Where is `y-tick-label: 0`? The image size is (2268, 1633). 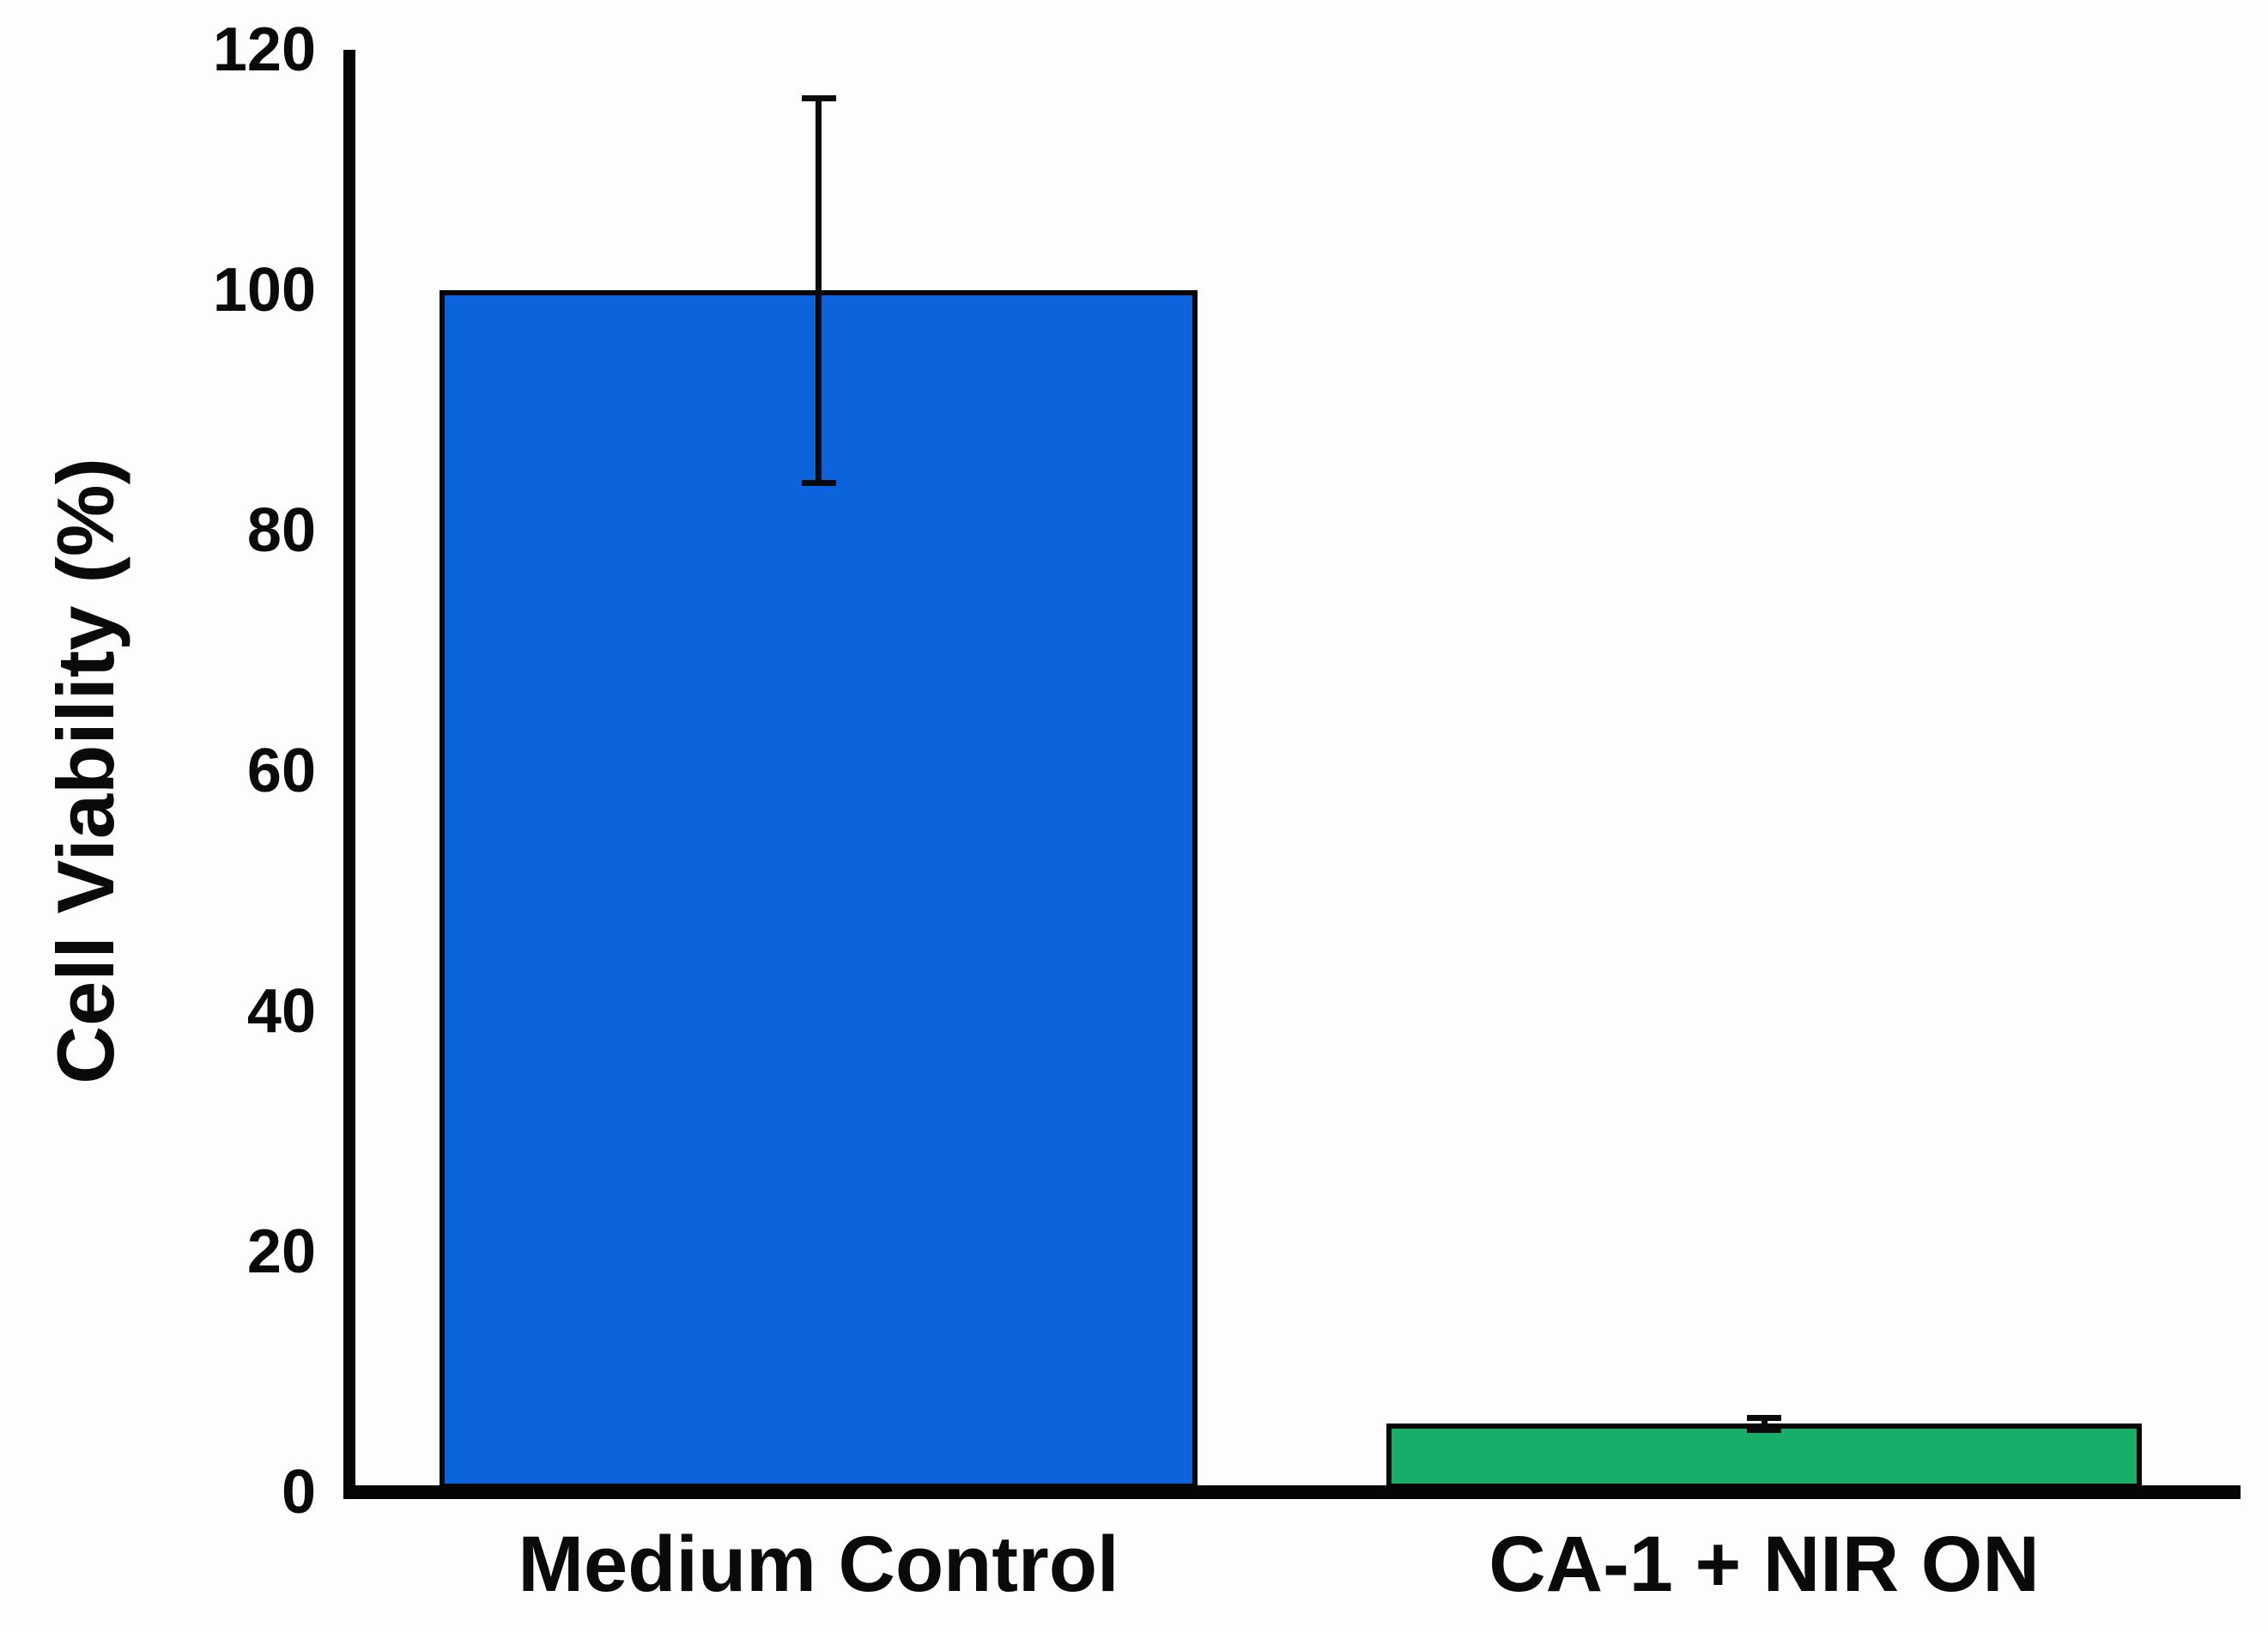 y-tick-label: 0 is located at coordinates (298, 1492).